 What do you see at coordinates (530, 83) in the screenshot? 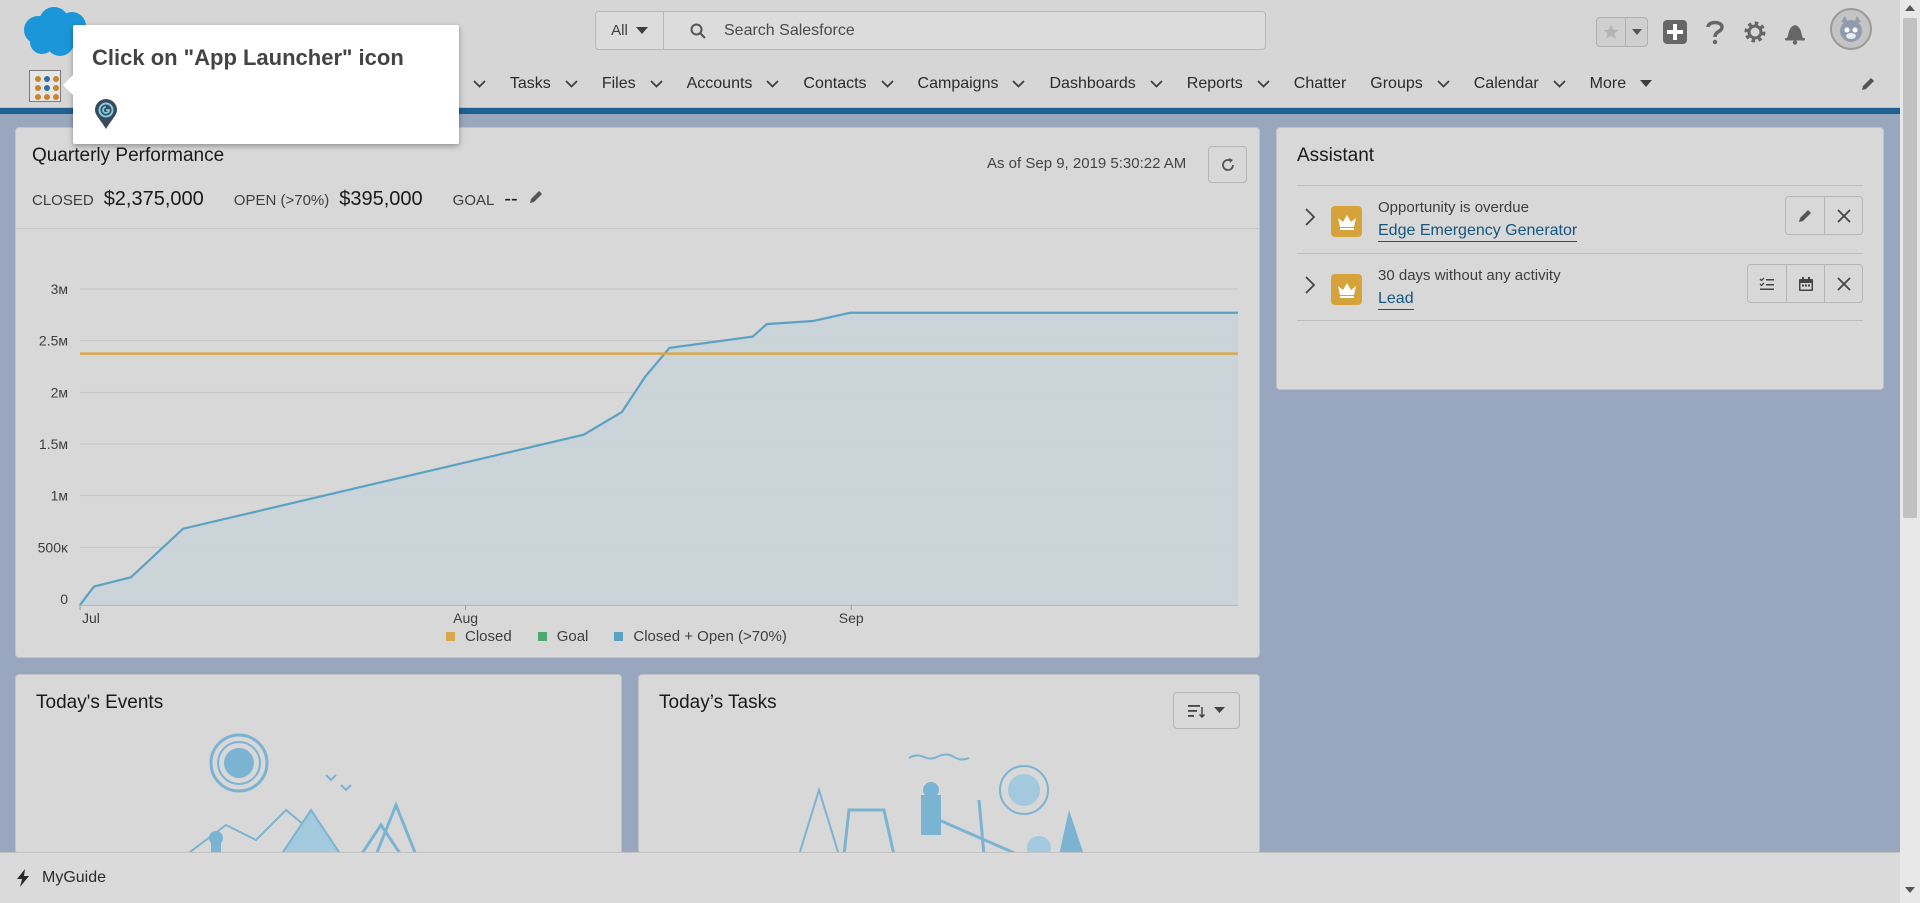
I see `nav-item-label: Tasks` at bounding box center [530, 83].